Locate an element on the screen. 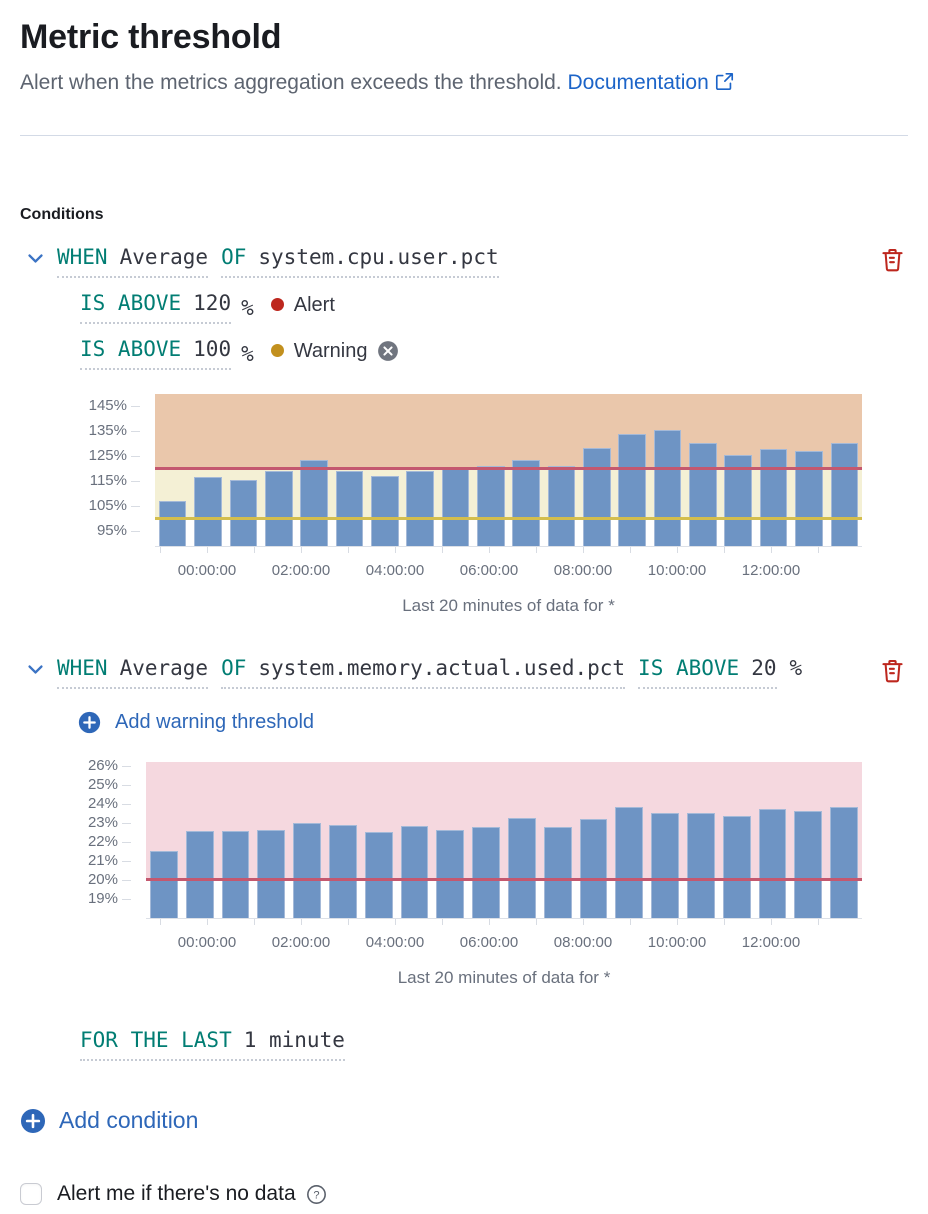  x-axis-label: 08:00:00 is located at coordinates (583, 942).